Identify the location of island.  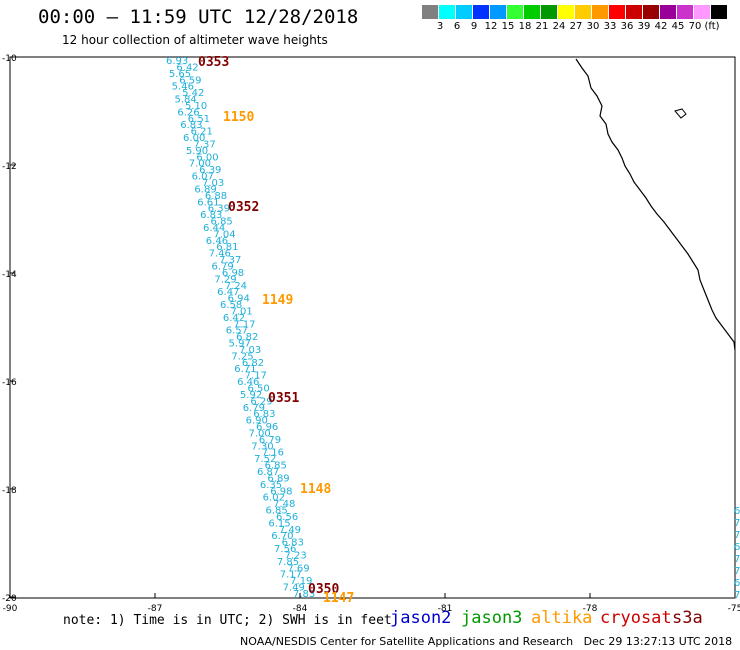
(680, 113).